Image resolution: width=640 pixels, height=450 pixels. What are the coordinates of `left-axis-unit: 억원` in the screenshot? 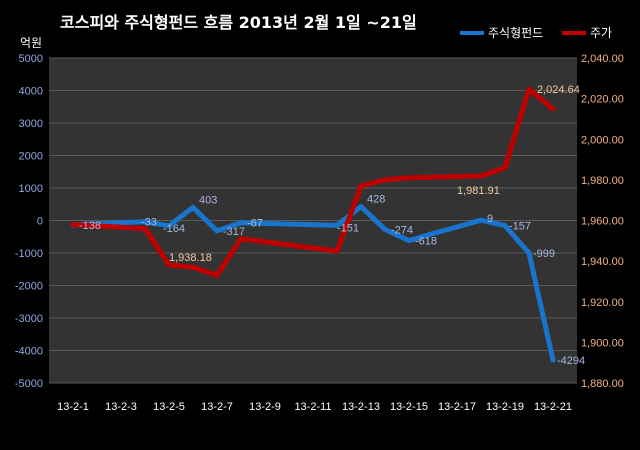 It's located at (31, 43).